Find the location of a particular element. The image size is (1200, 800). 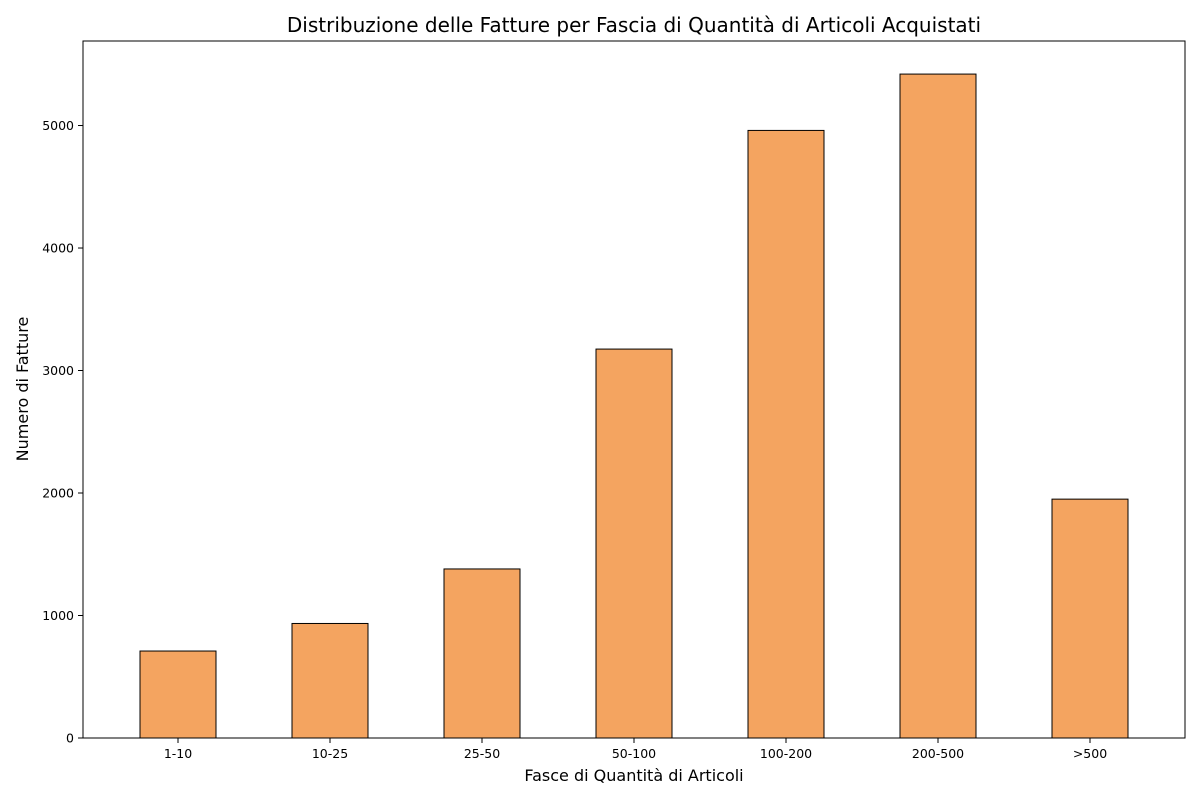

x-tick-label: 10-25 is located at coordinates (330, 753).